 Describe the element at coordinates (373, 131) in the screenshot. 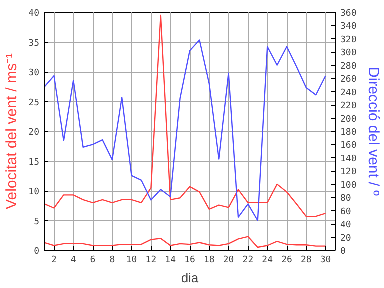

I see `y2-axis-title: Direcció del vent / º` at that location.